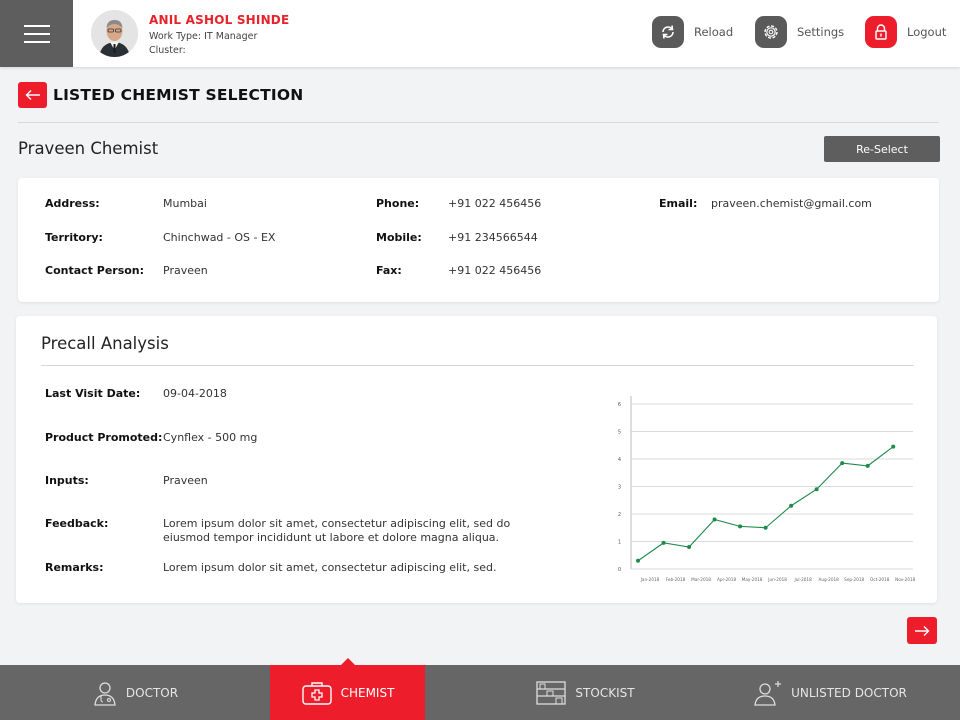  I want to click on nav-chemist: CHEMIST, so click(347, 692).